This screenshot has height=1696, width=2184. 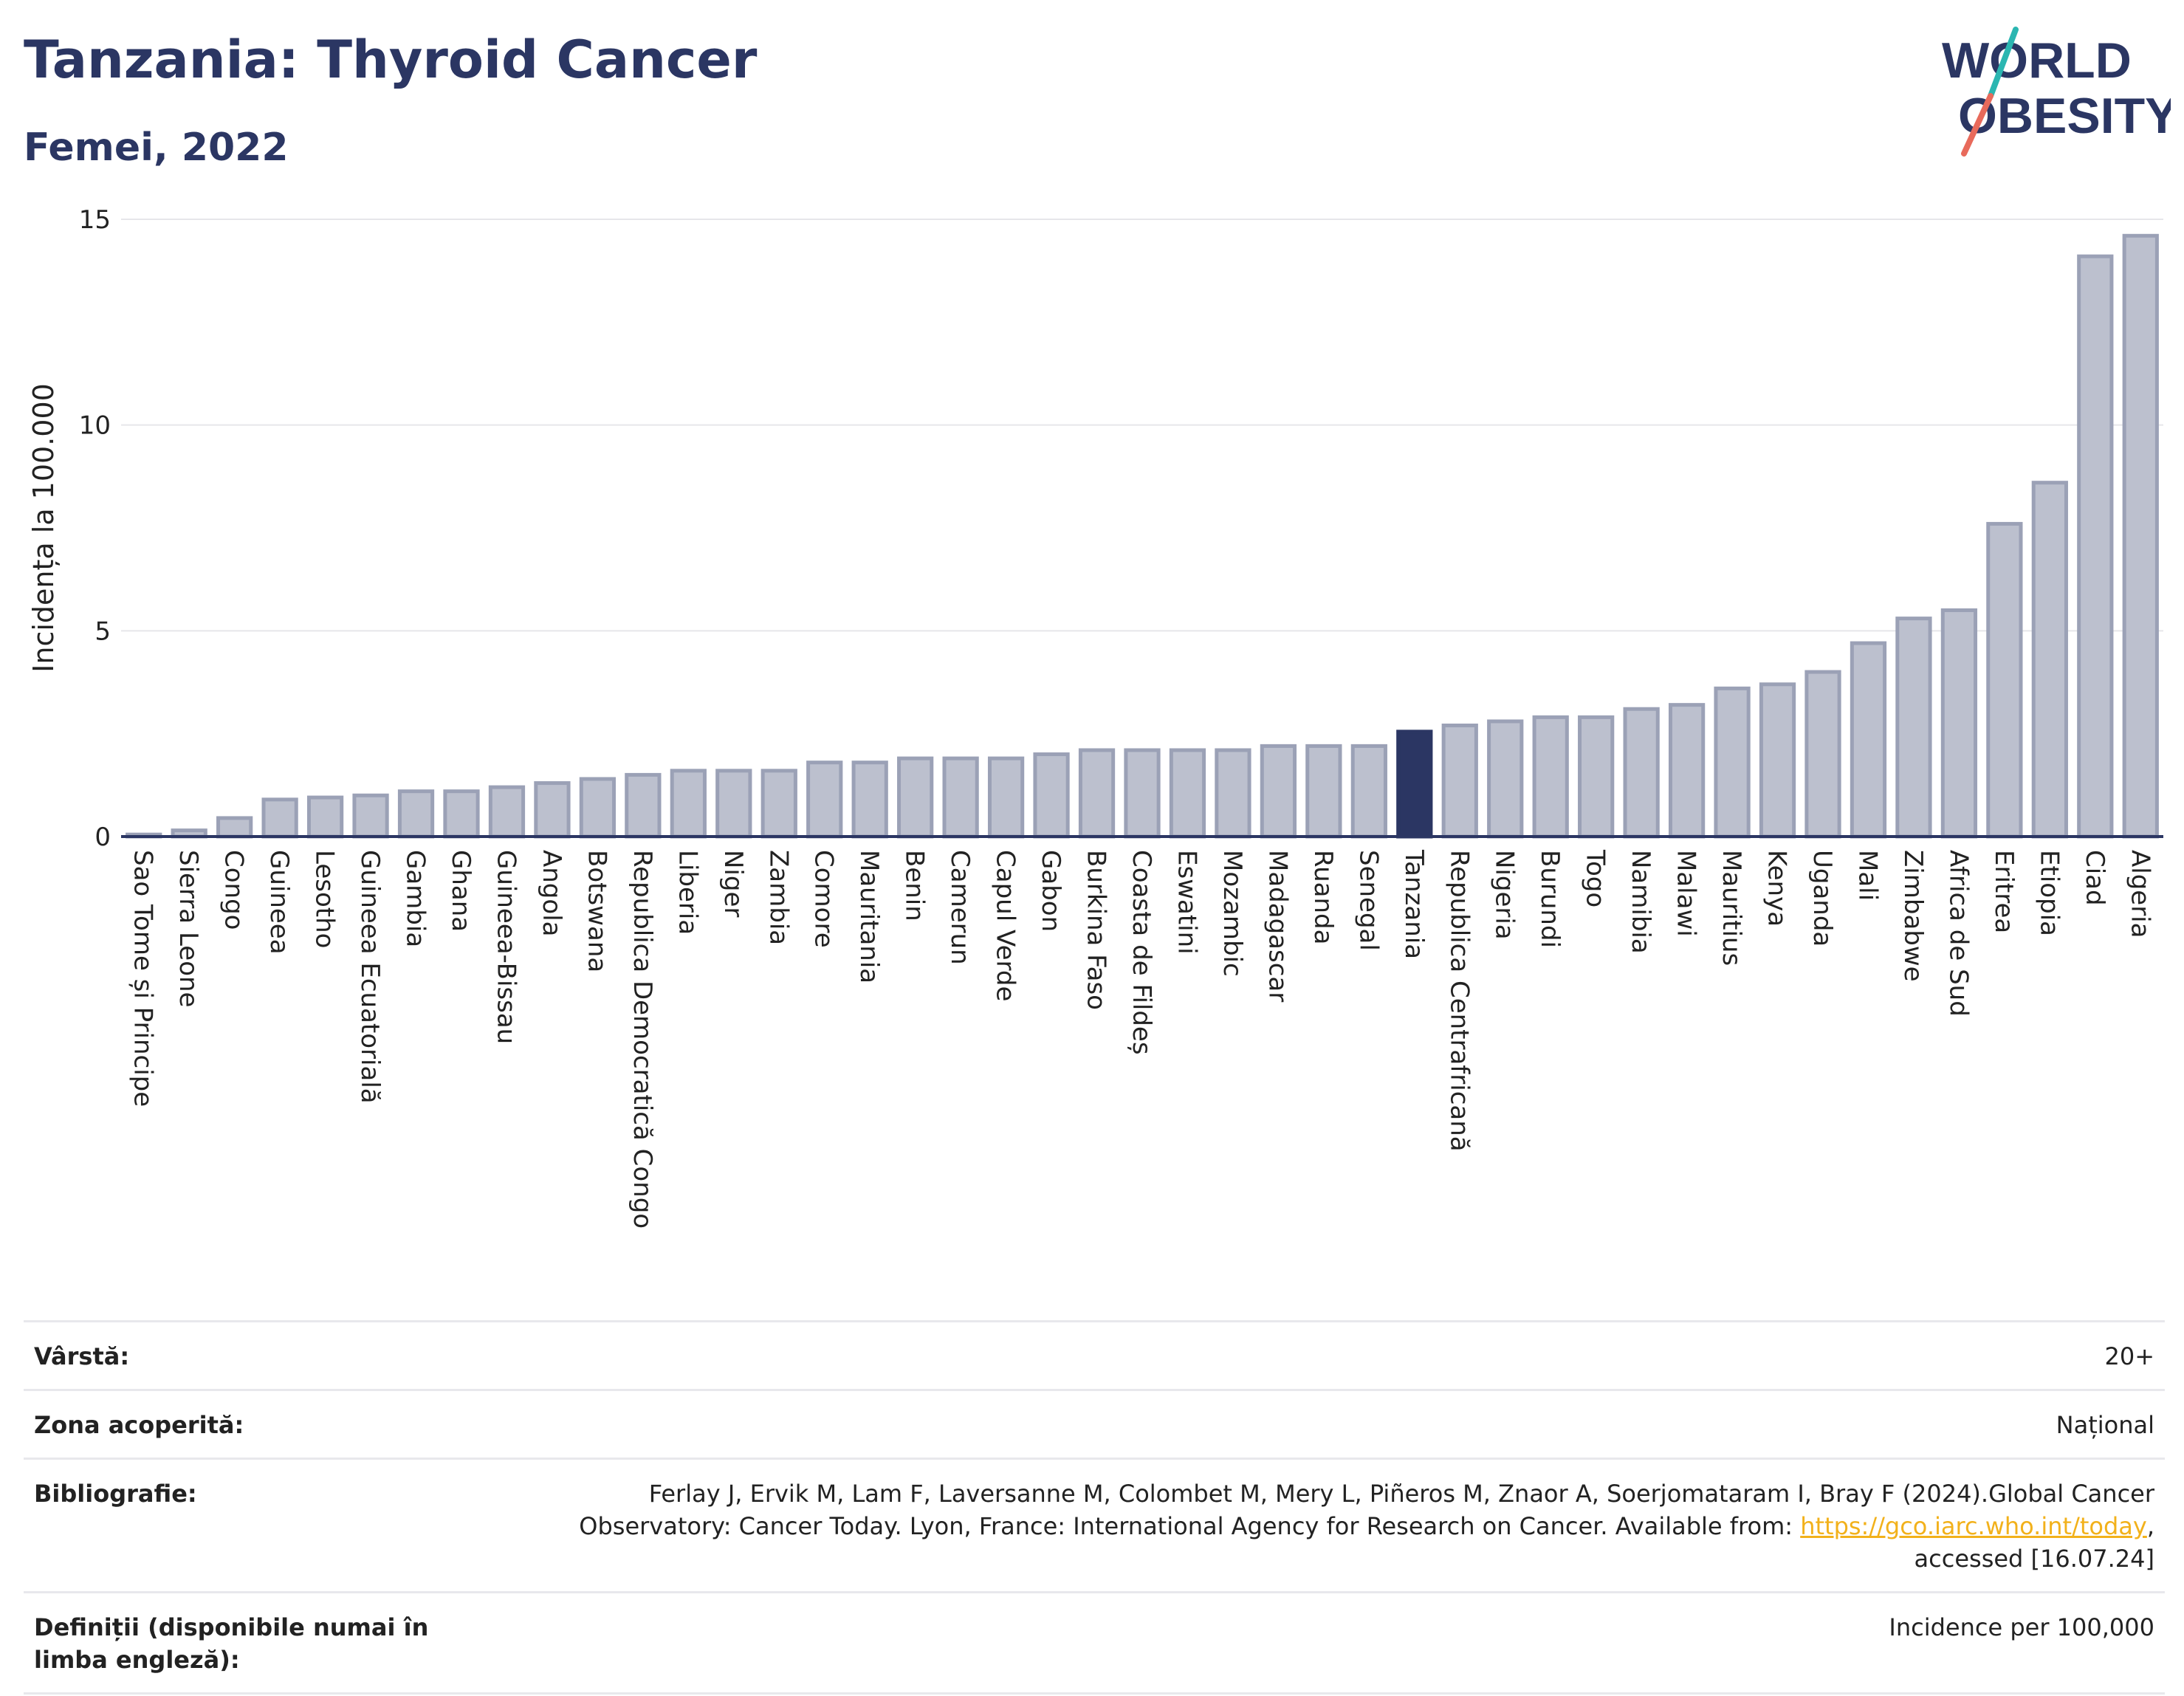 I want to click on x-tick-label: Senegal, so click(x=1368, y=900).